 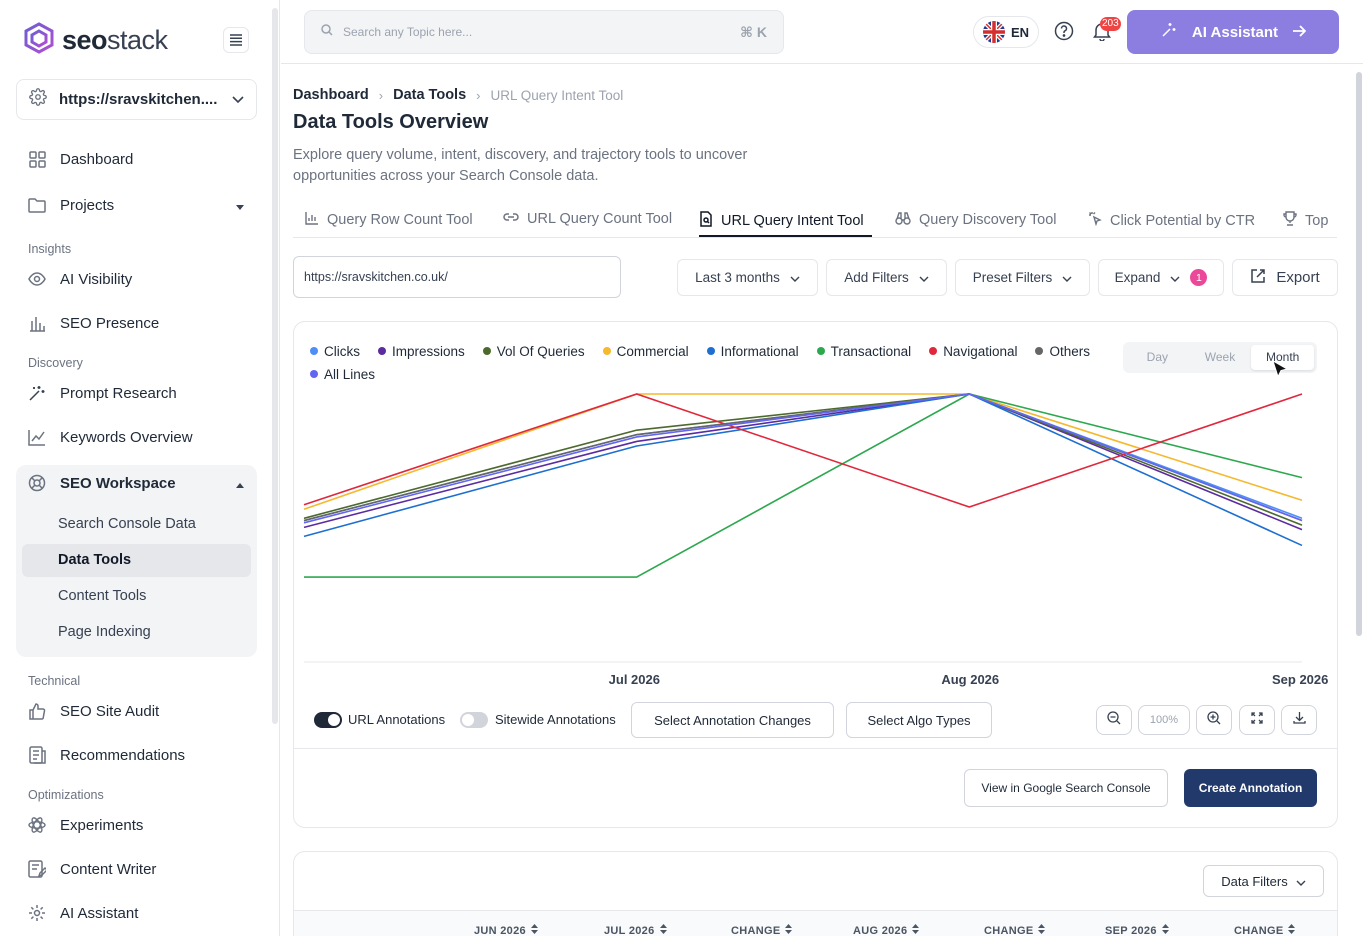 I want to click on ai-assistant-button: AI Assistant, so click(x=1233, y=32).